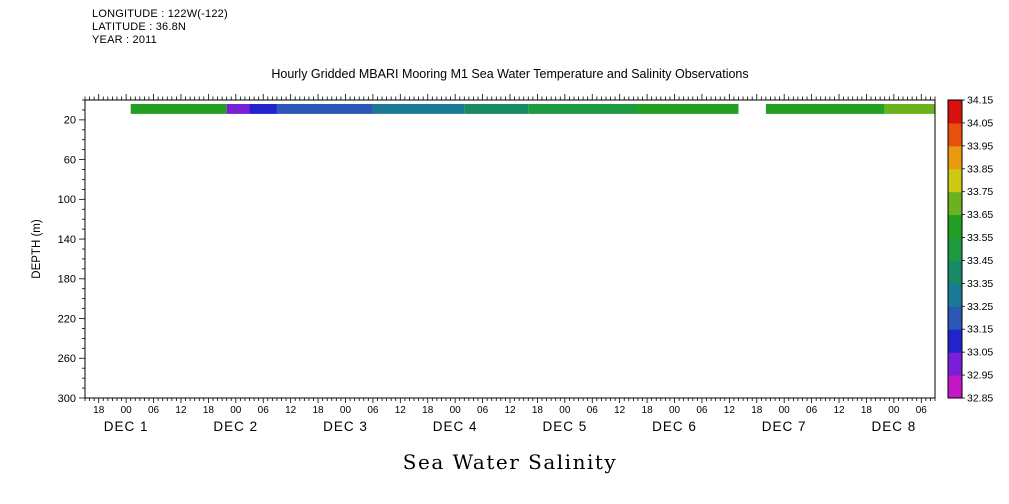 The height and width of the screenshot is (504, 1009). What do you see at coordinates (980, 101) in the screenshot?
I see `colorbar-tick-label: 34.15` at bounding box center [980, 101].